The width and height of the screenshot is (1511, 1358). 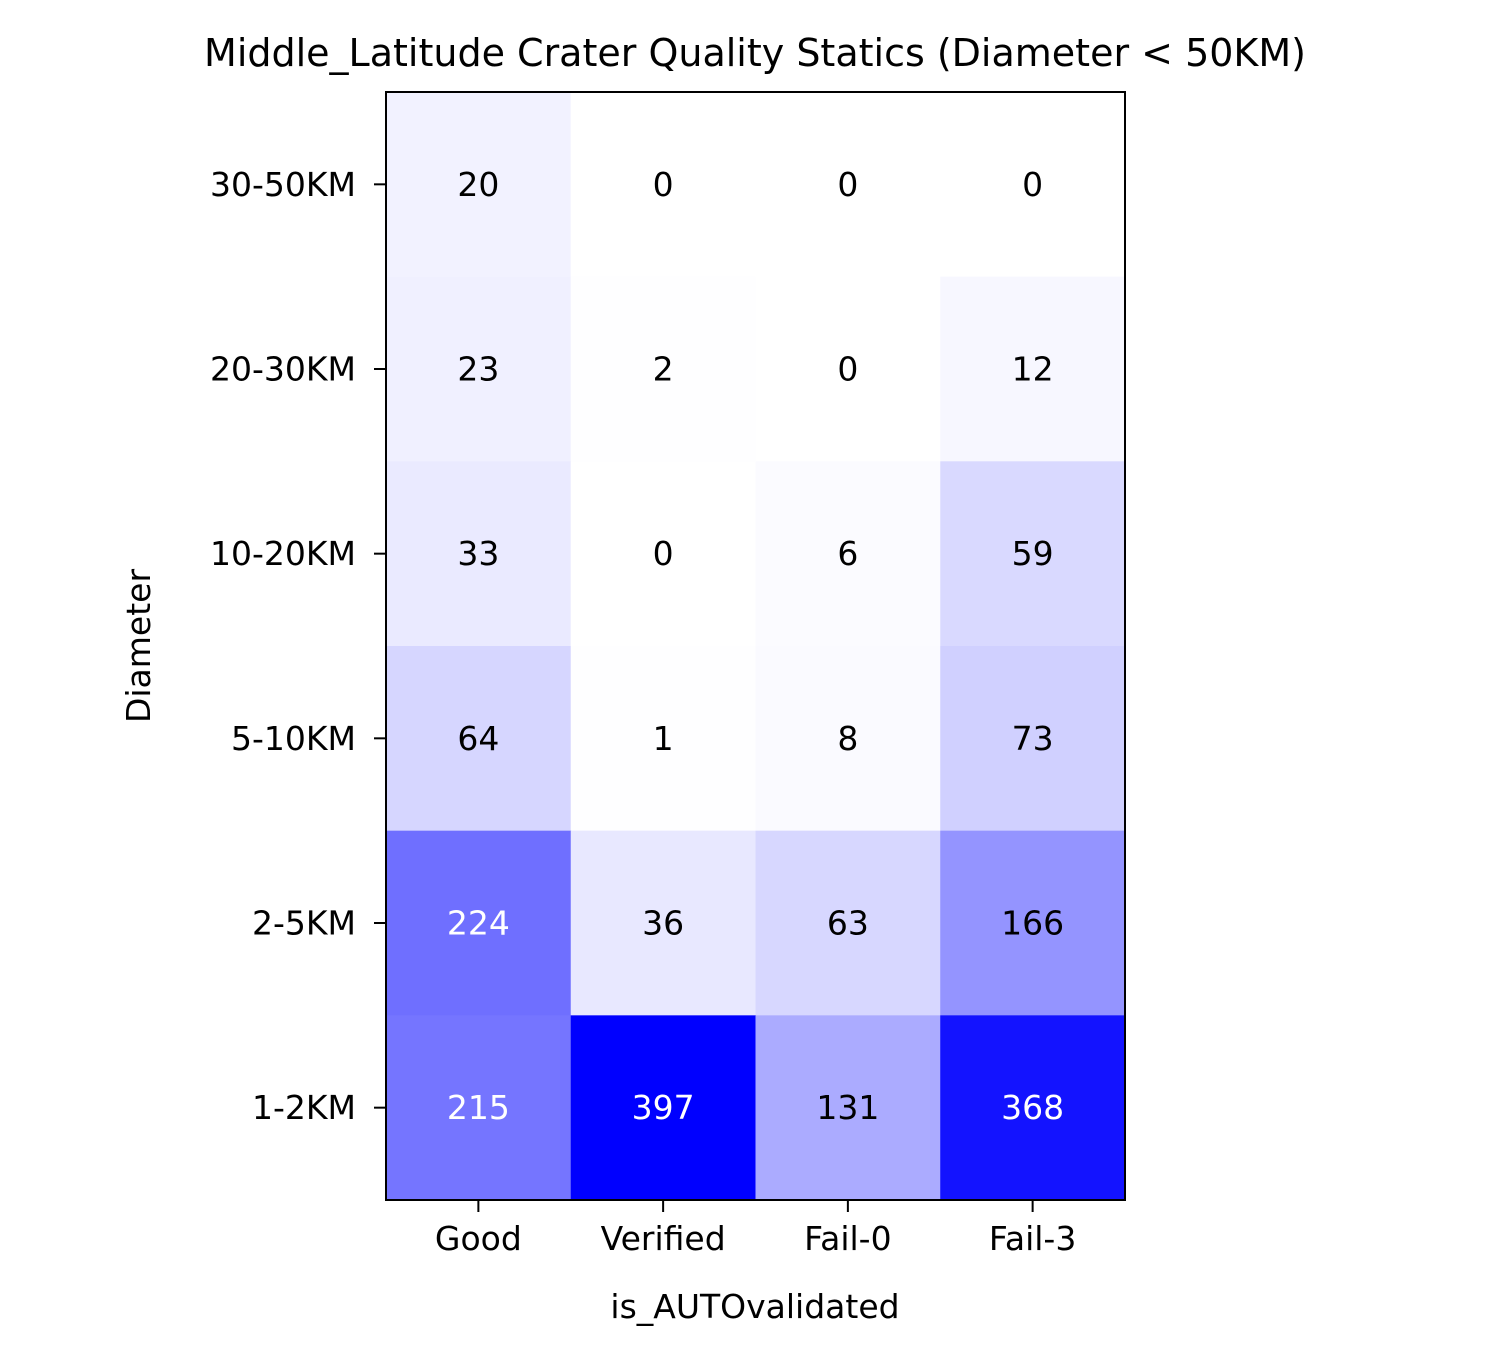 I want to click on heatmap-cell-value: 23, so click(x=478, y=369).